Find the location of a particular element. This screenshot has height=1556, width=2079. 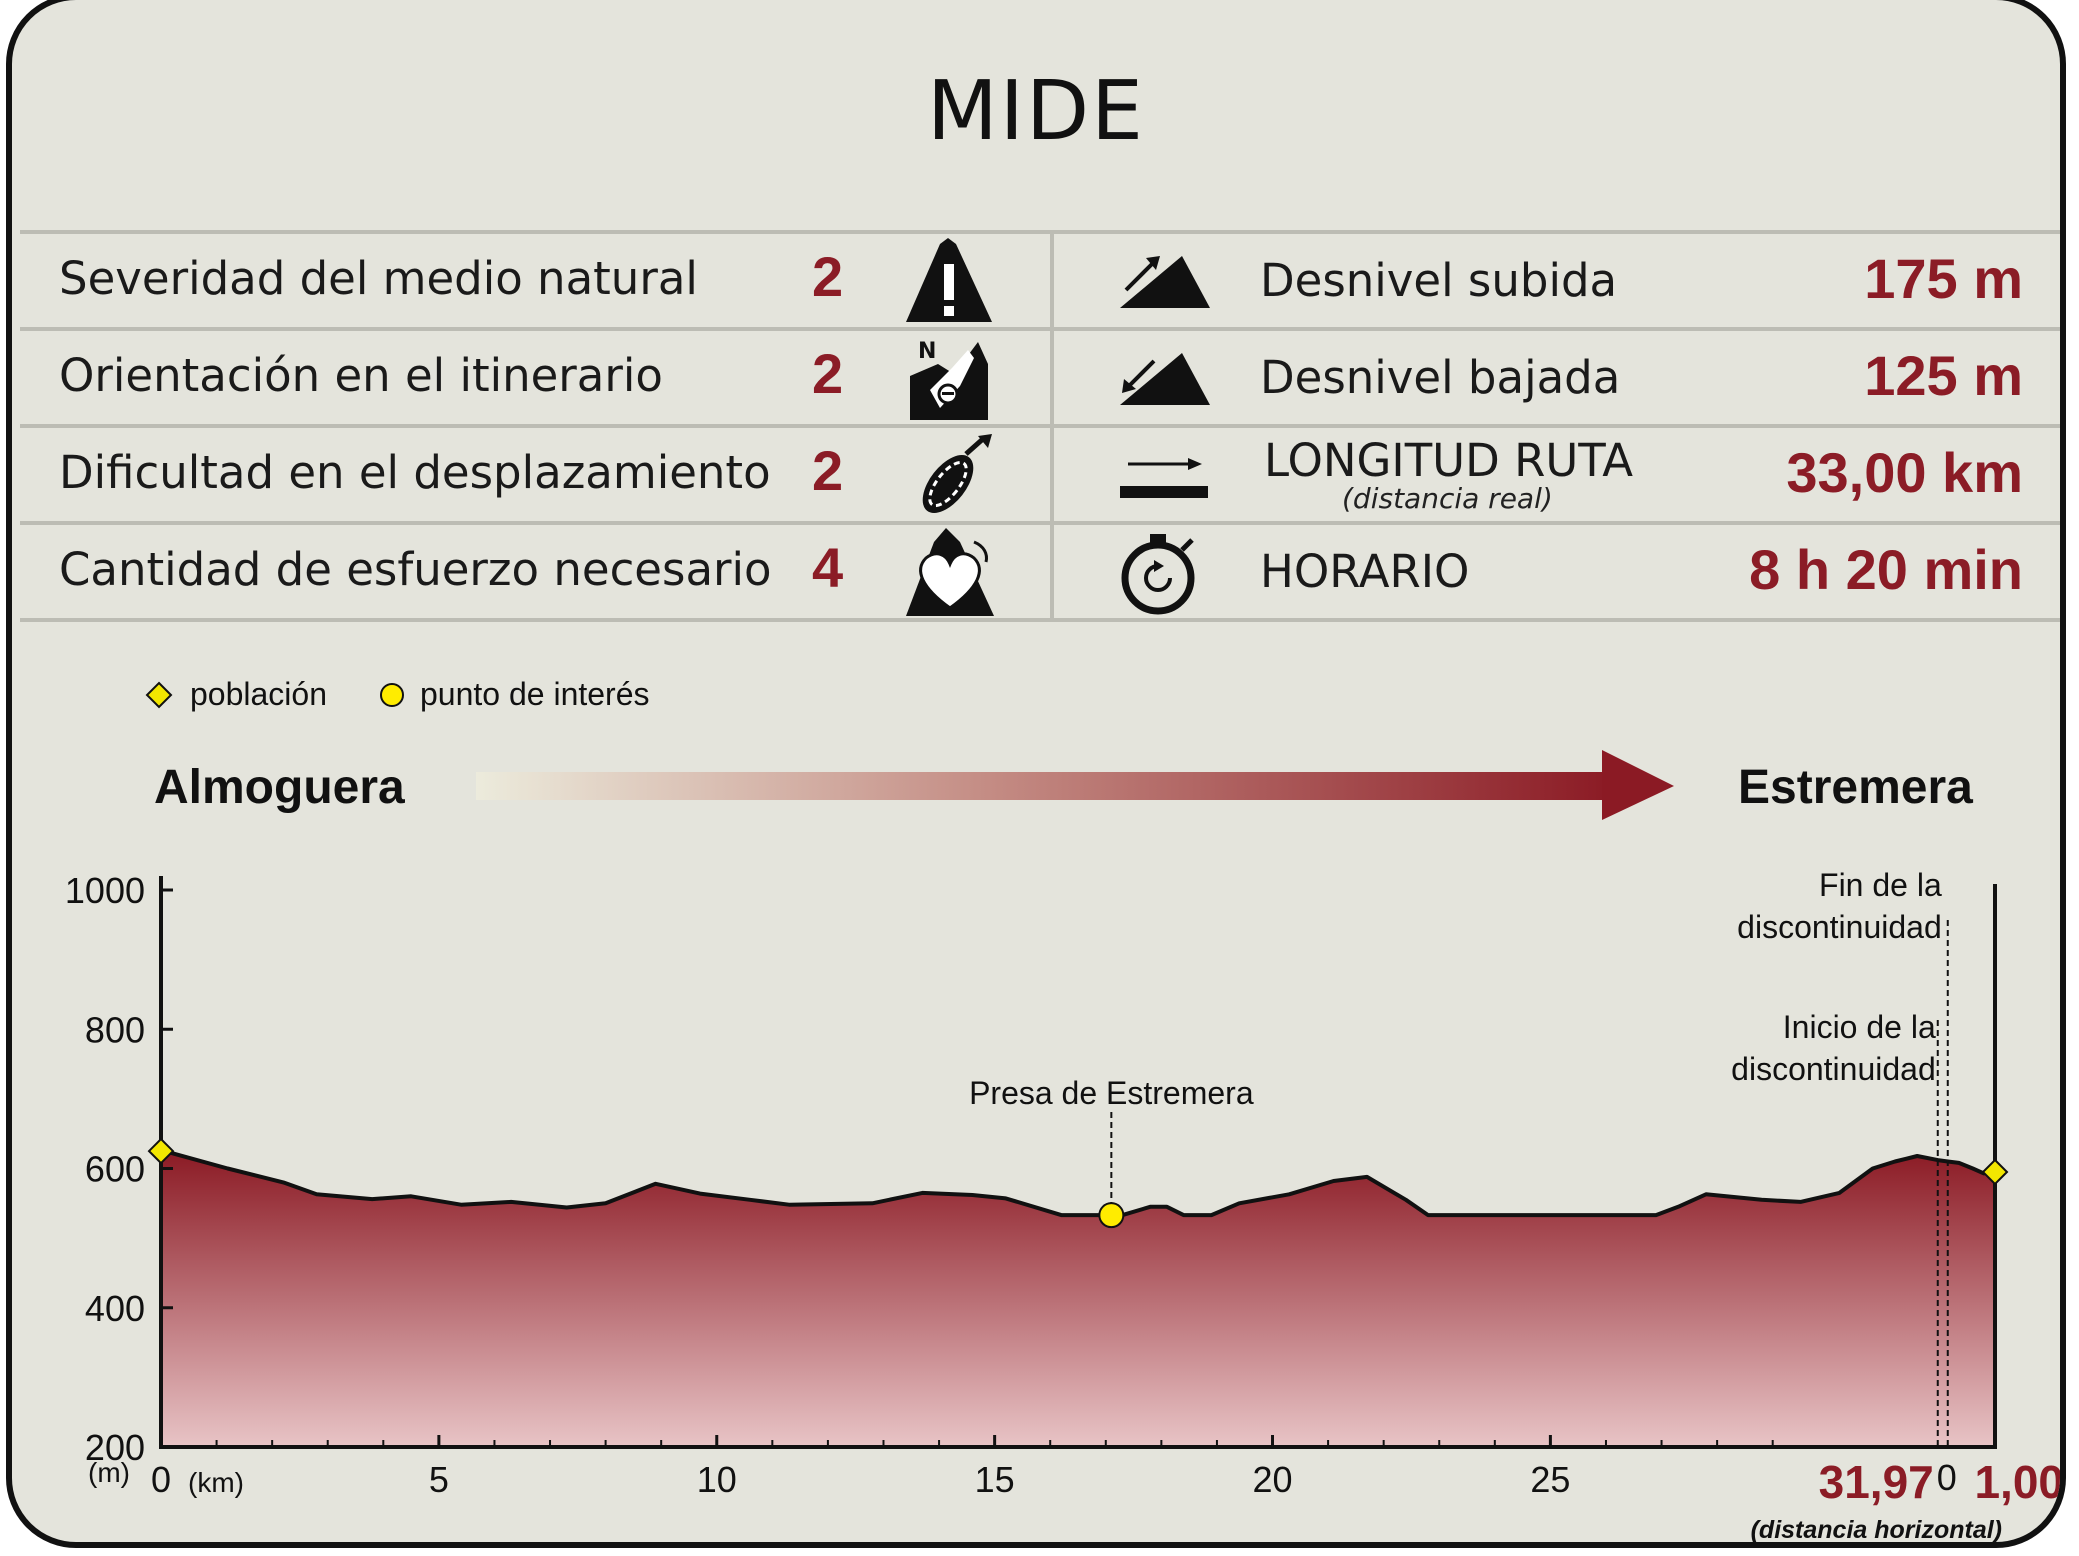

x-tick-label: 5 is located at coordinates (439, 1479).